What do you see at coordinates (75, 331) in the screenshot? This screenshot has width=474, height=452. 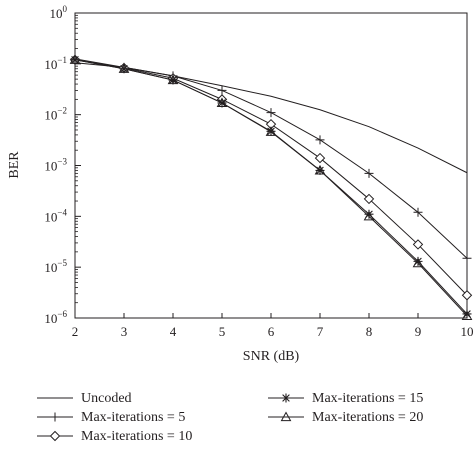 I see `x-tick-label: 2` at bounding box center [75, 331].